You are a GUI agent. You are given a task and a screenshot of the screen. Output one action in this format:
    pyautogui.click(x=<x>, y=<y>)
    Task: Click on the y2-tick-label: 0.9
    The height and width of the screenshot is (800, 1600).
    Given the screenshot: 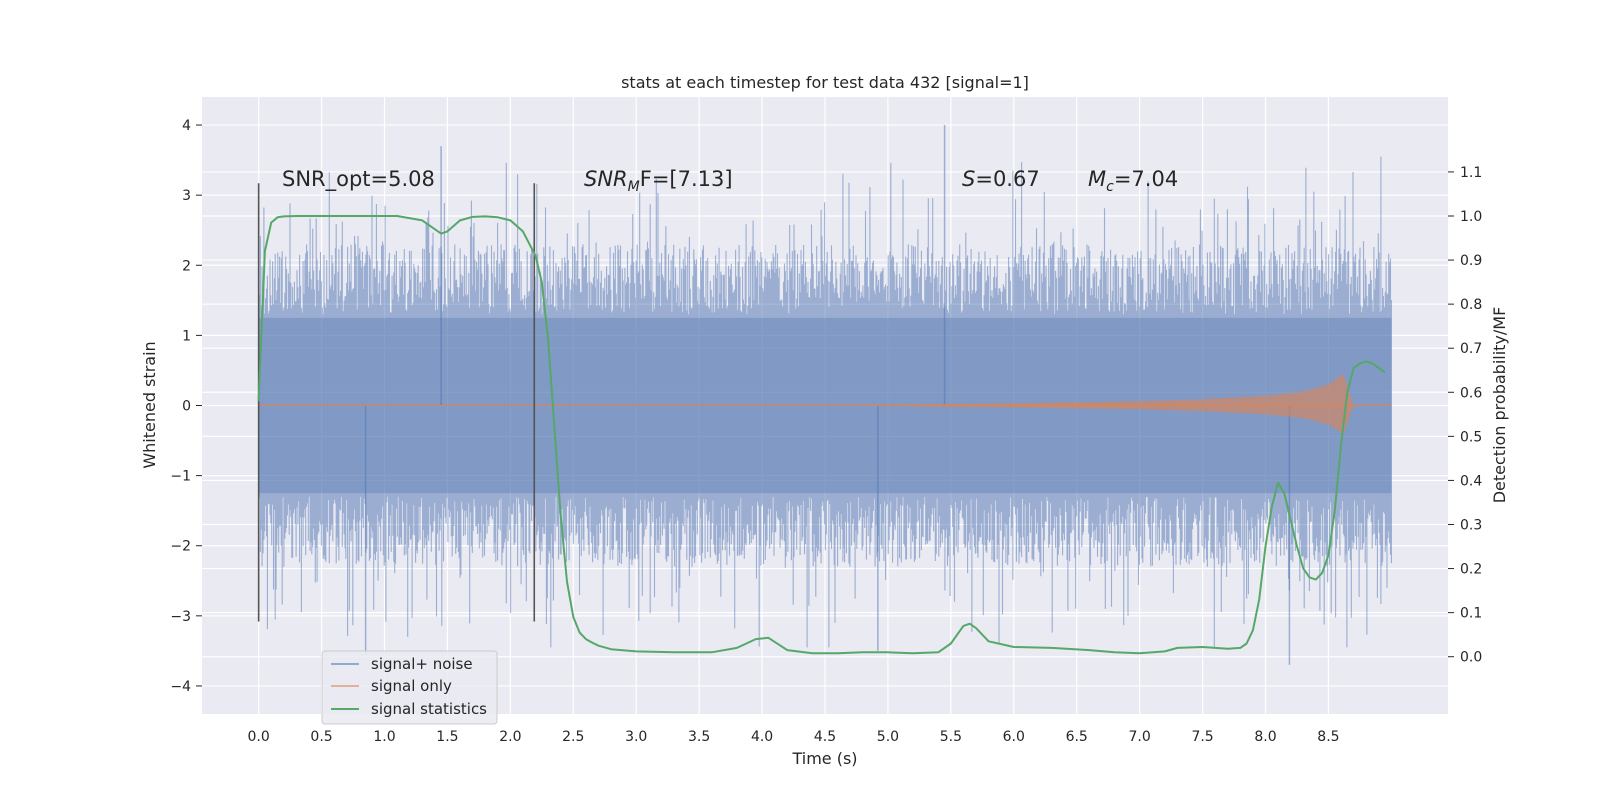 What is the action you would take?
    pyautogui.click(x=1471, y=261)
    